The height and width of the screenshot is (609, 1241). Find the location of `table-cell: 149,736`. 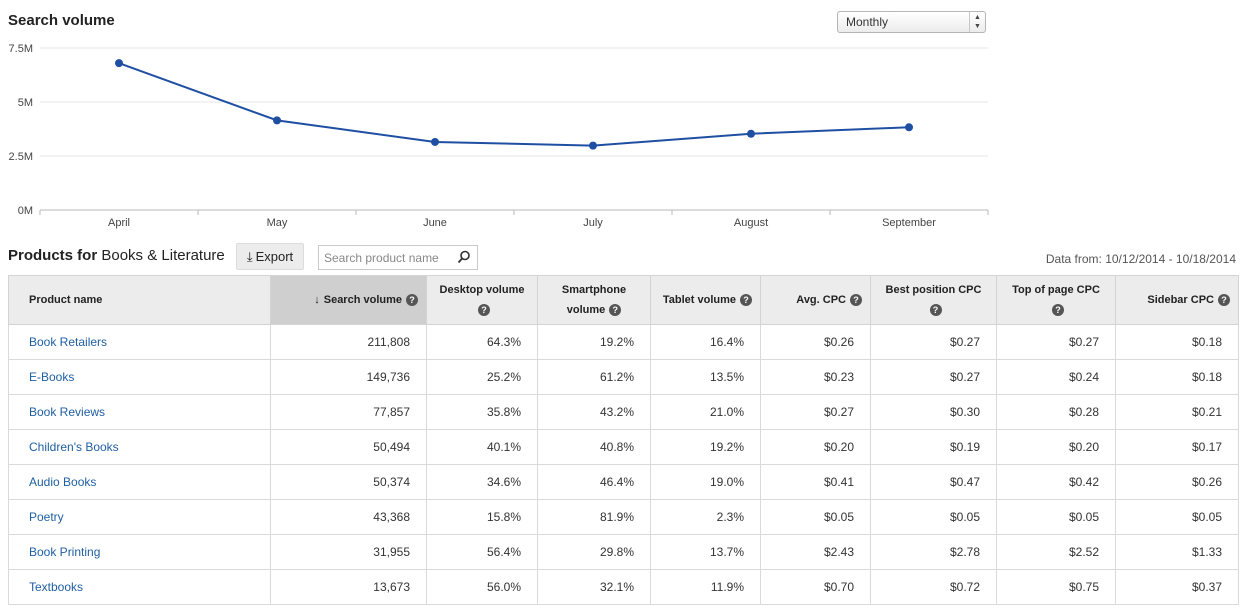

table-cell: 149,736 is located at coordinates (348, 377).